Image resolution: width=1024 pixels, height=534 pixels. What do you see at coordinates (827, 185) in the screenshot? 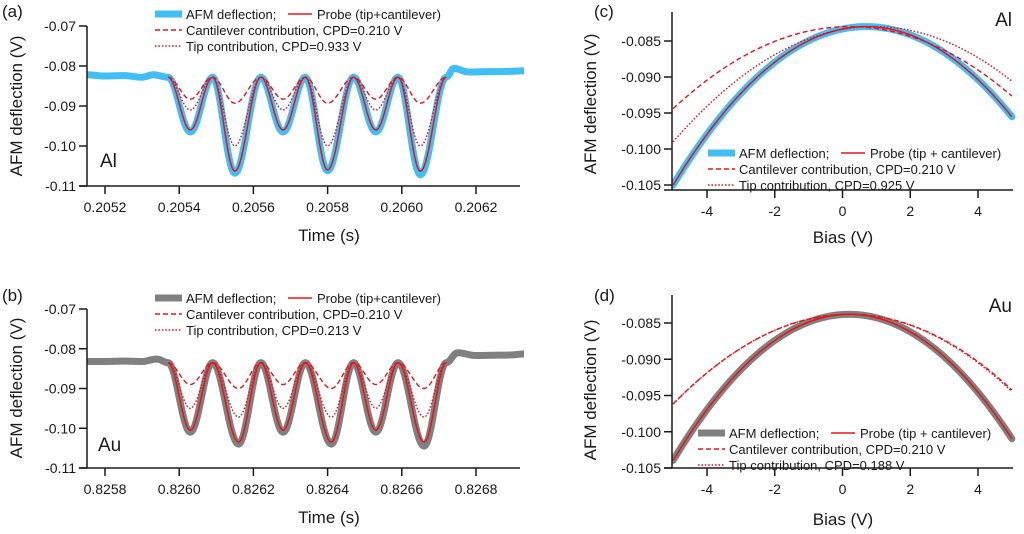
I see `legend-label-tip: Tip contribution, CPD=0.925 V` at bounding box center [827, 185].